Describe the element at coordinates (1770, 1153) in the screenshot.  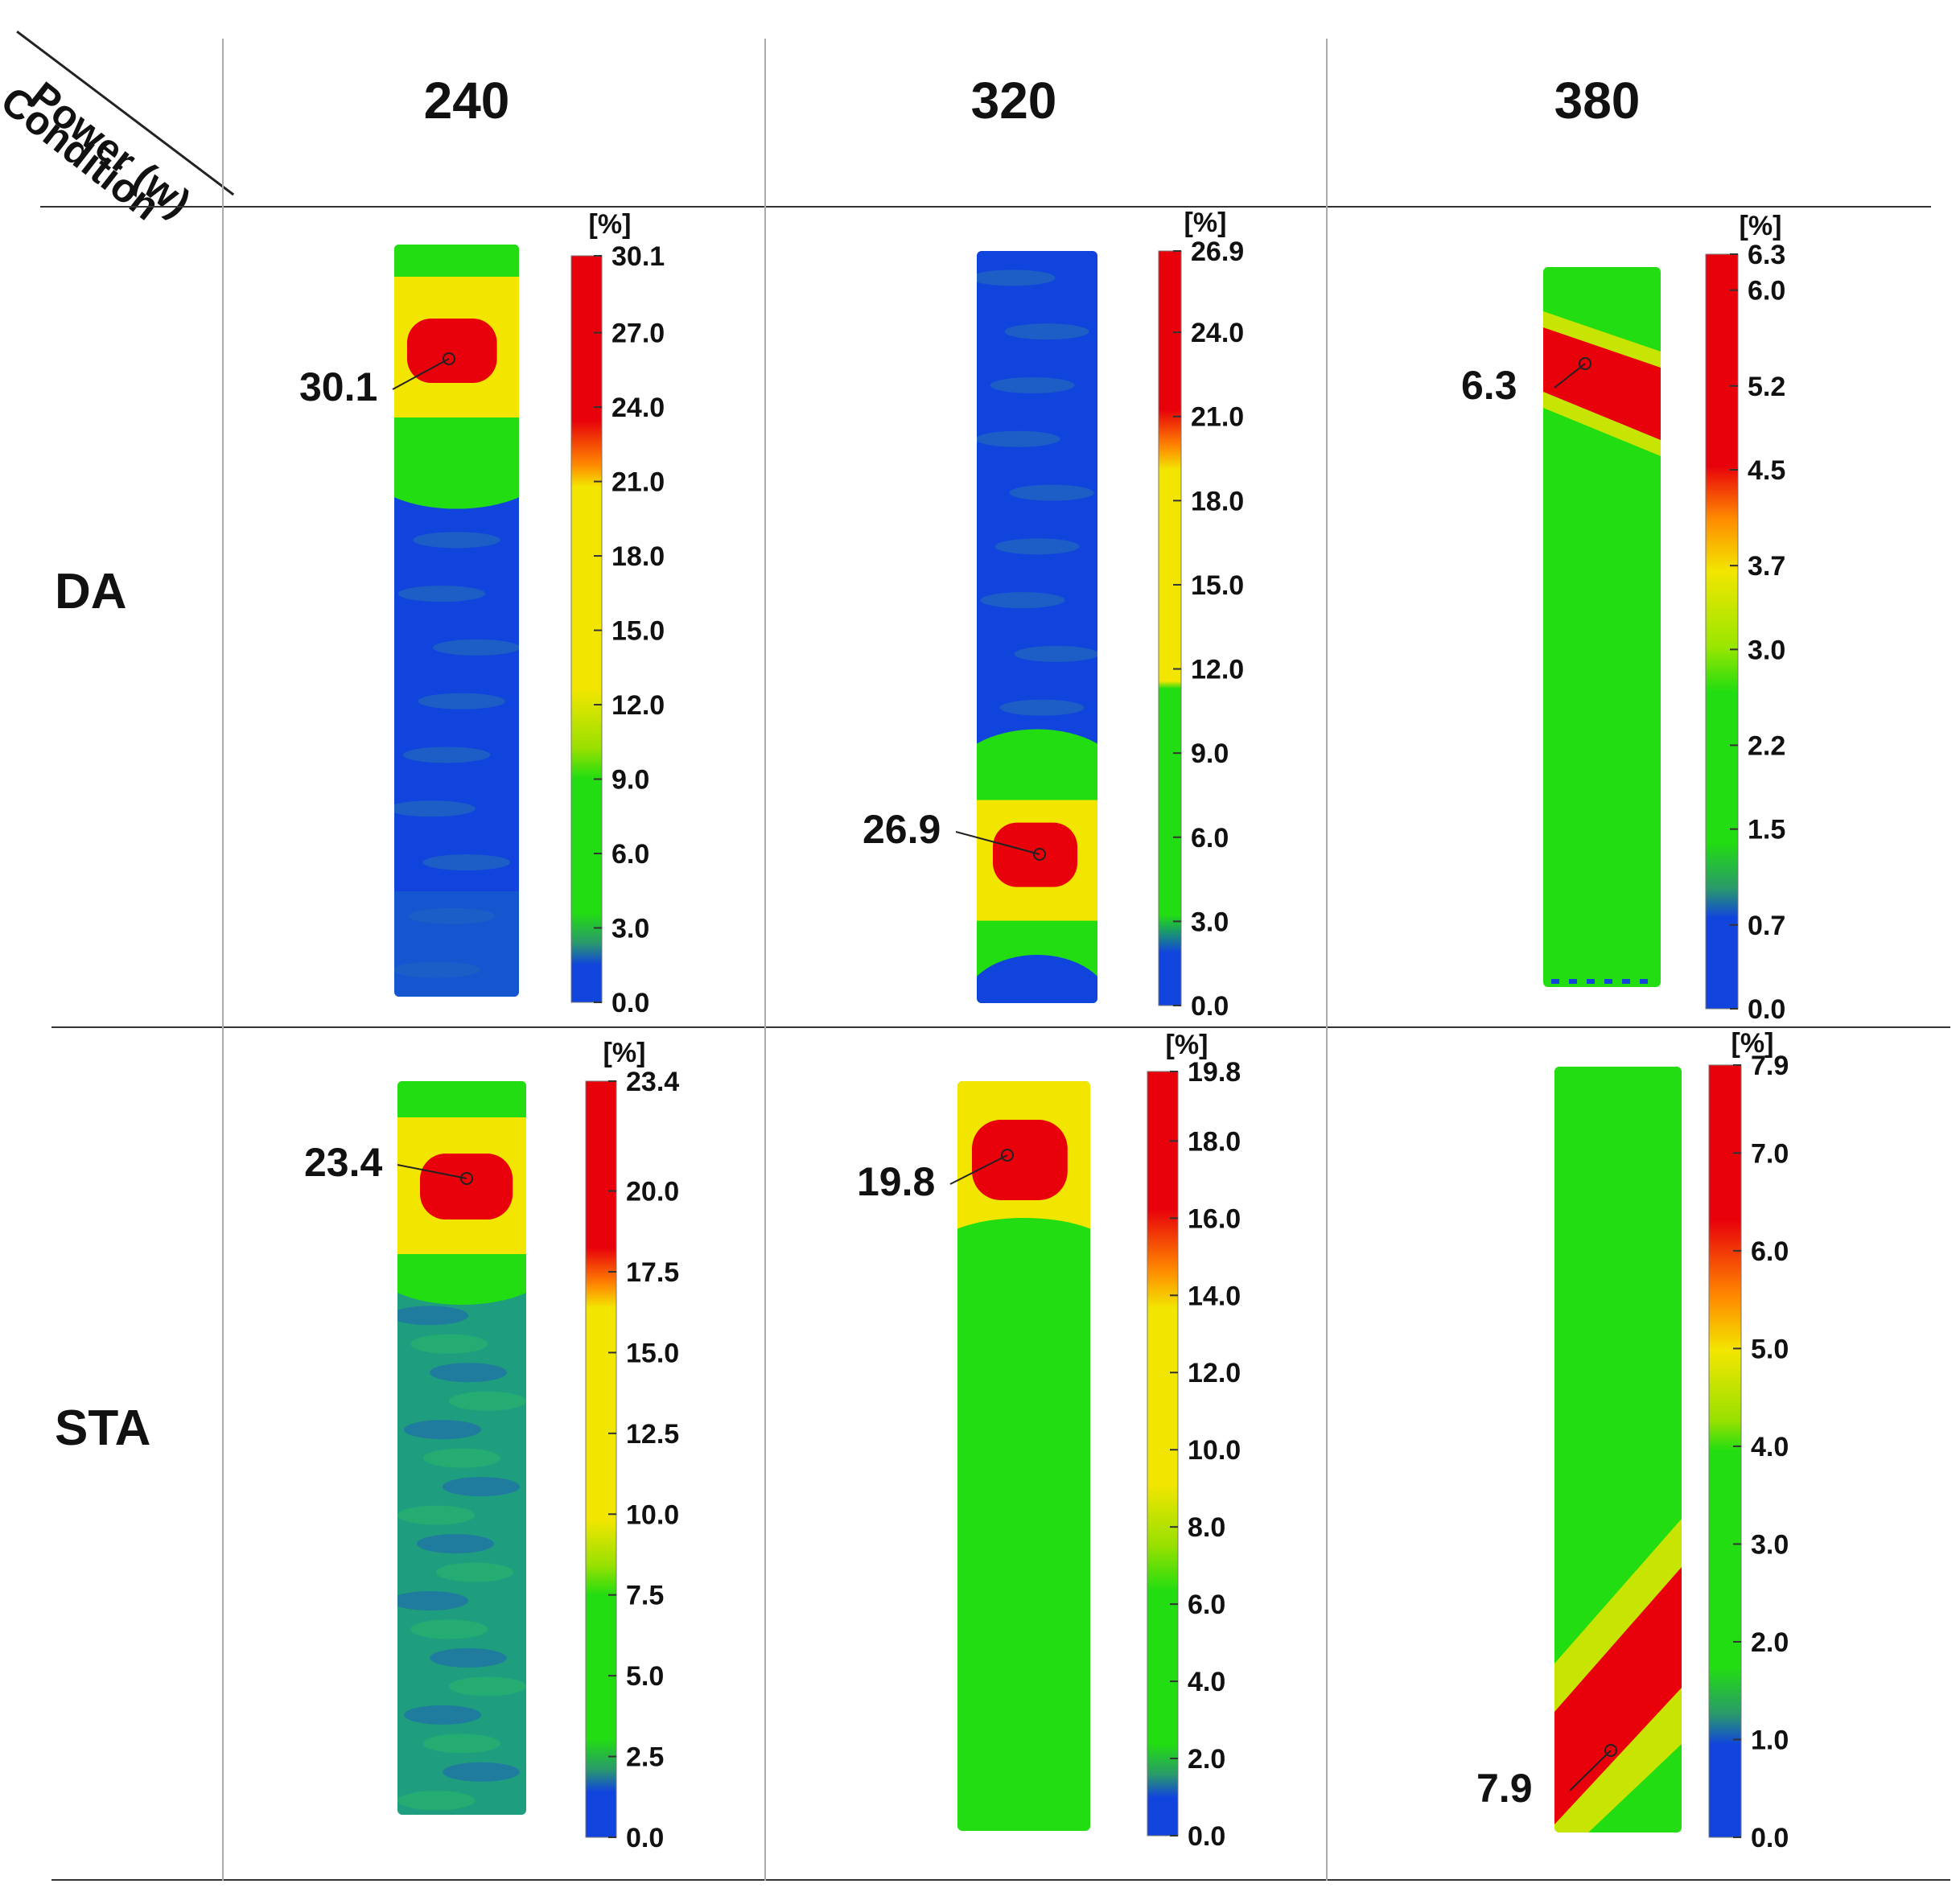
I see `scale-tick-label: 7.0` at that location.